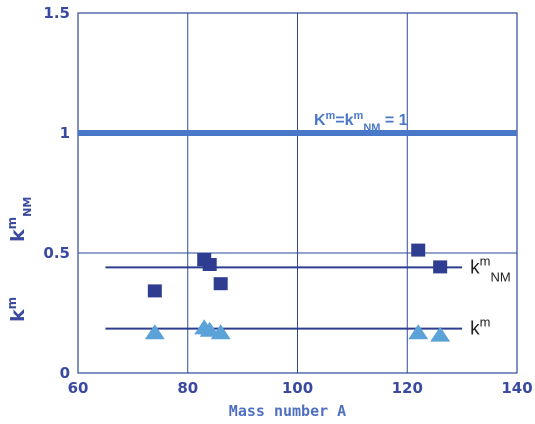  I want to click on svg-text: kmNM, so click(19, 219).